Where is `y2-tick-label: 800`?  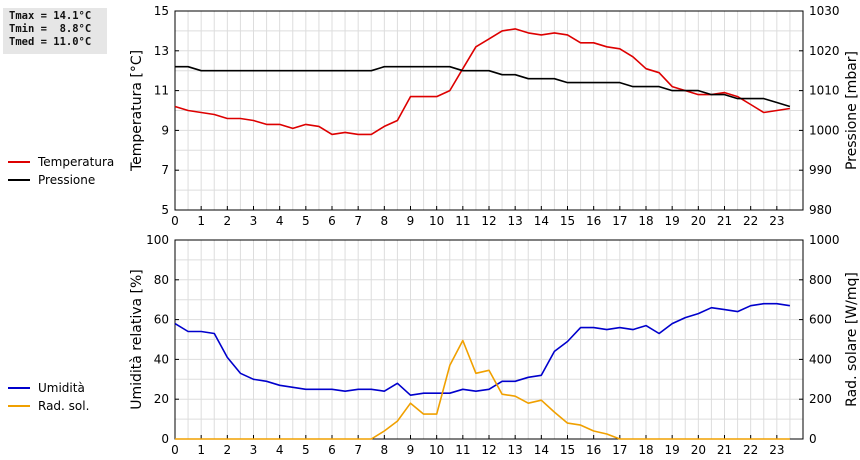 y2-tick-label: 800 is located at coordinates (820, 280).